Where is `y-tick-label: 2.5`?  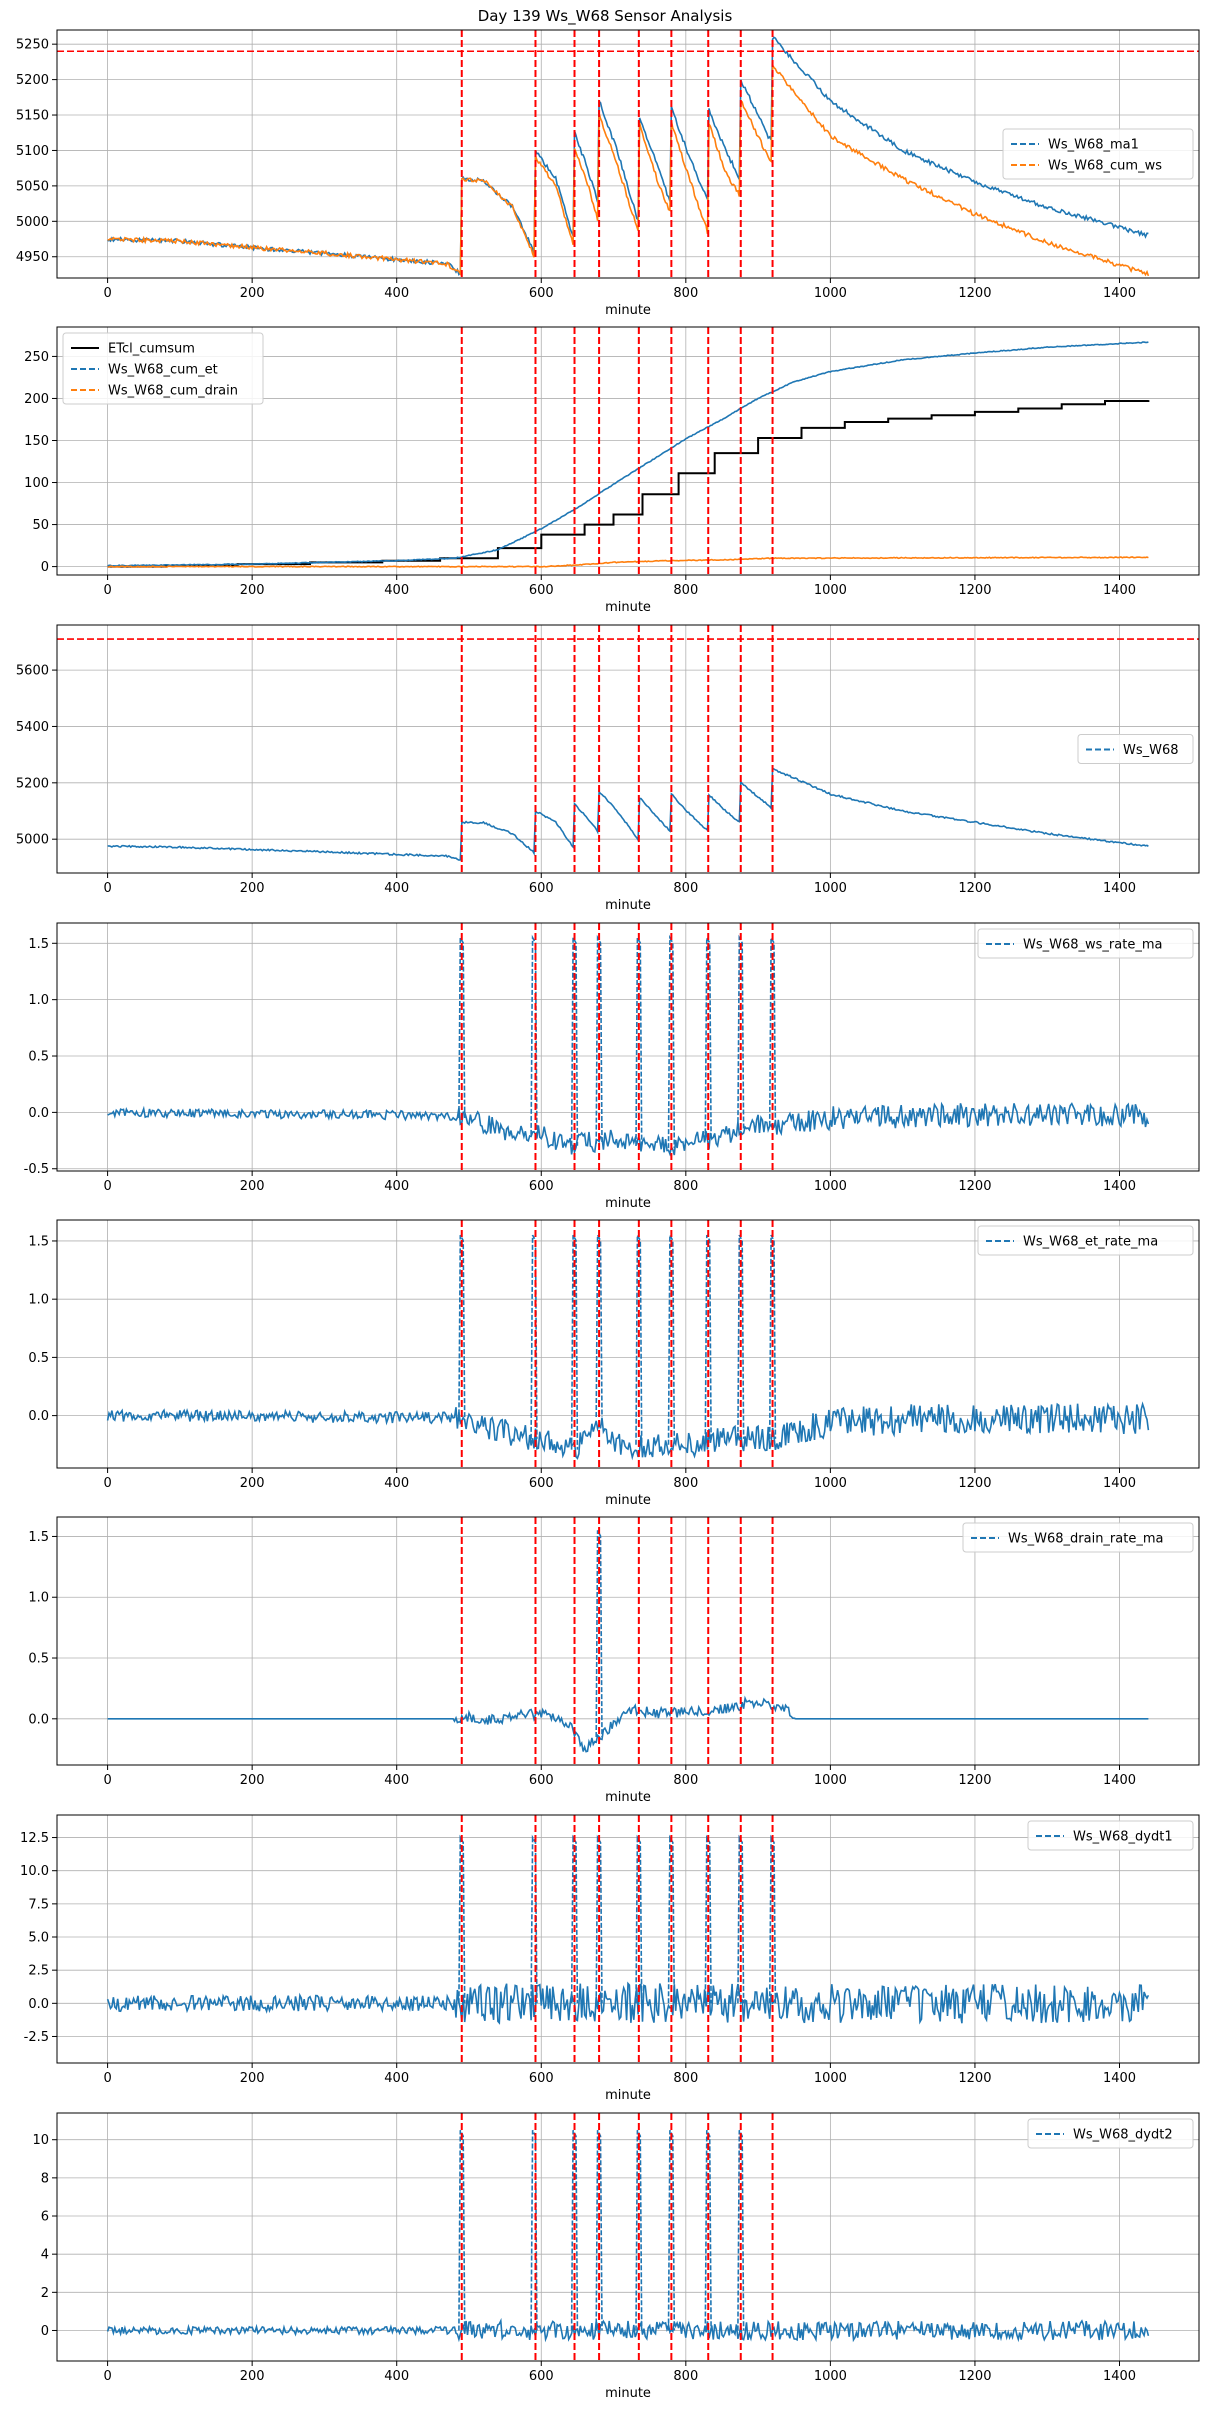 y-tick-label: 2.5 is located at coordinates (38, 1971).